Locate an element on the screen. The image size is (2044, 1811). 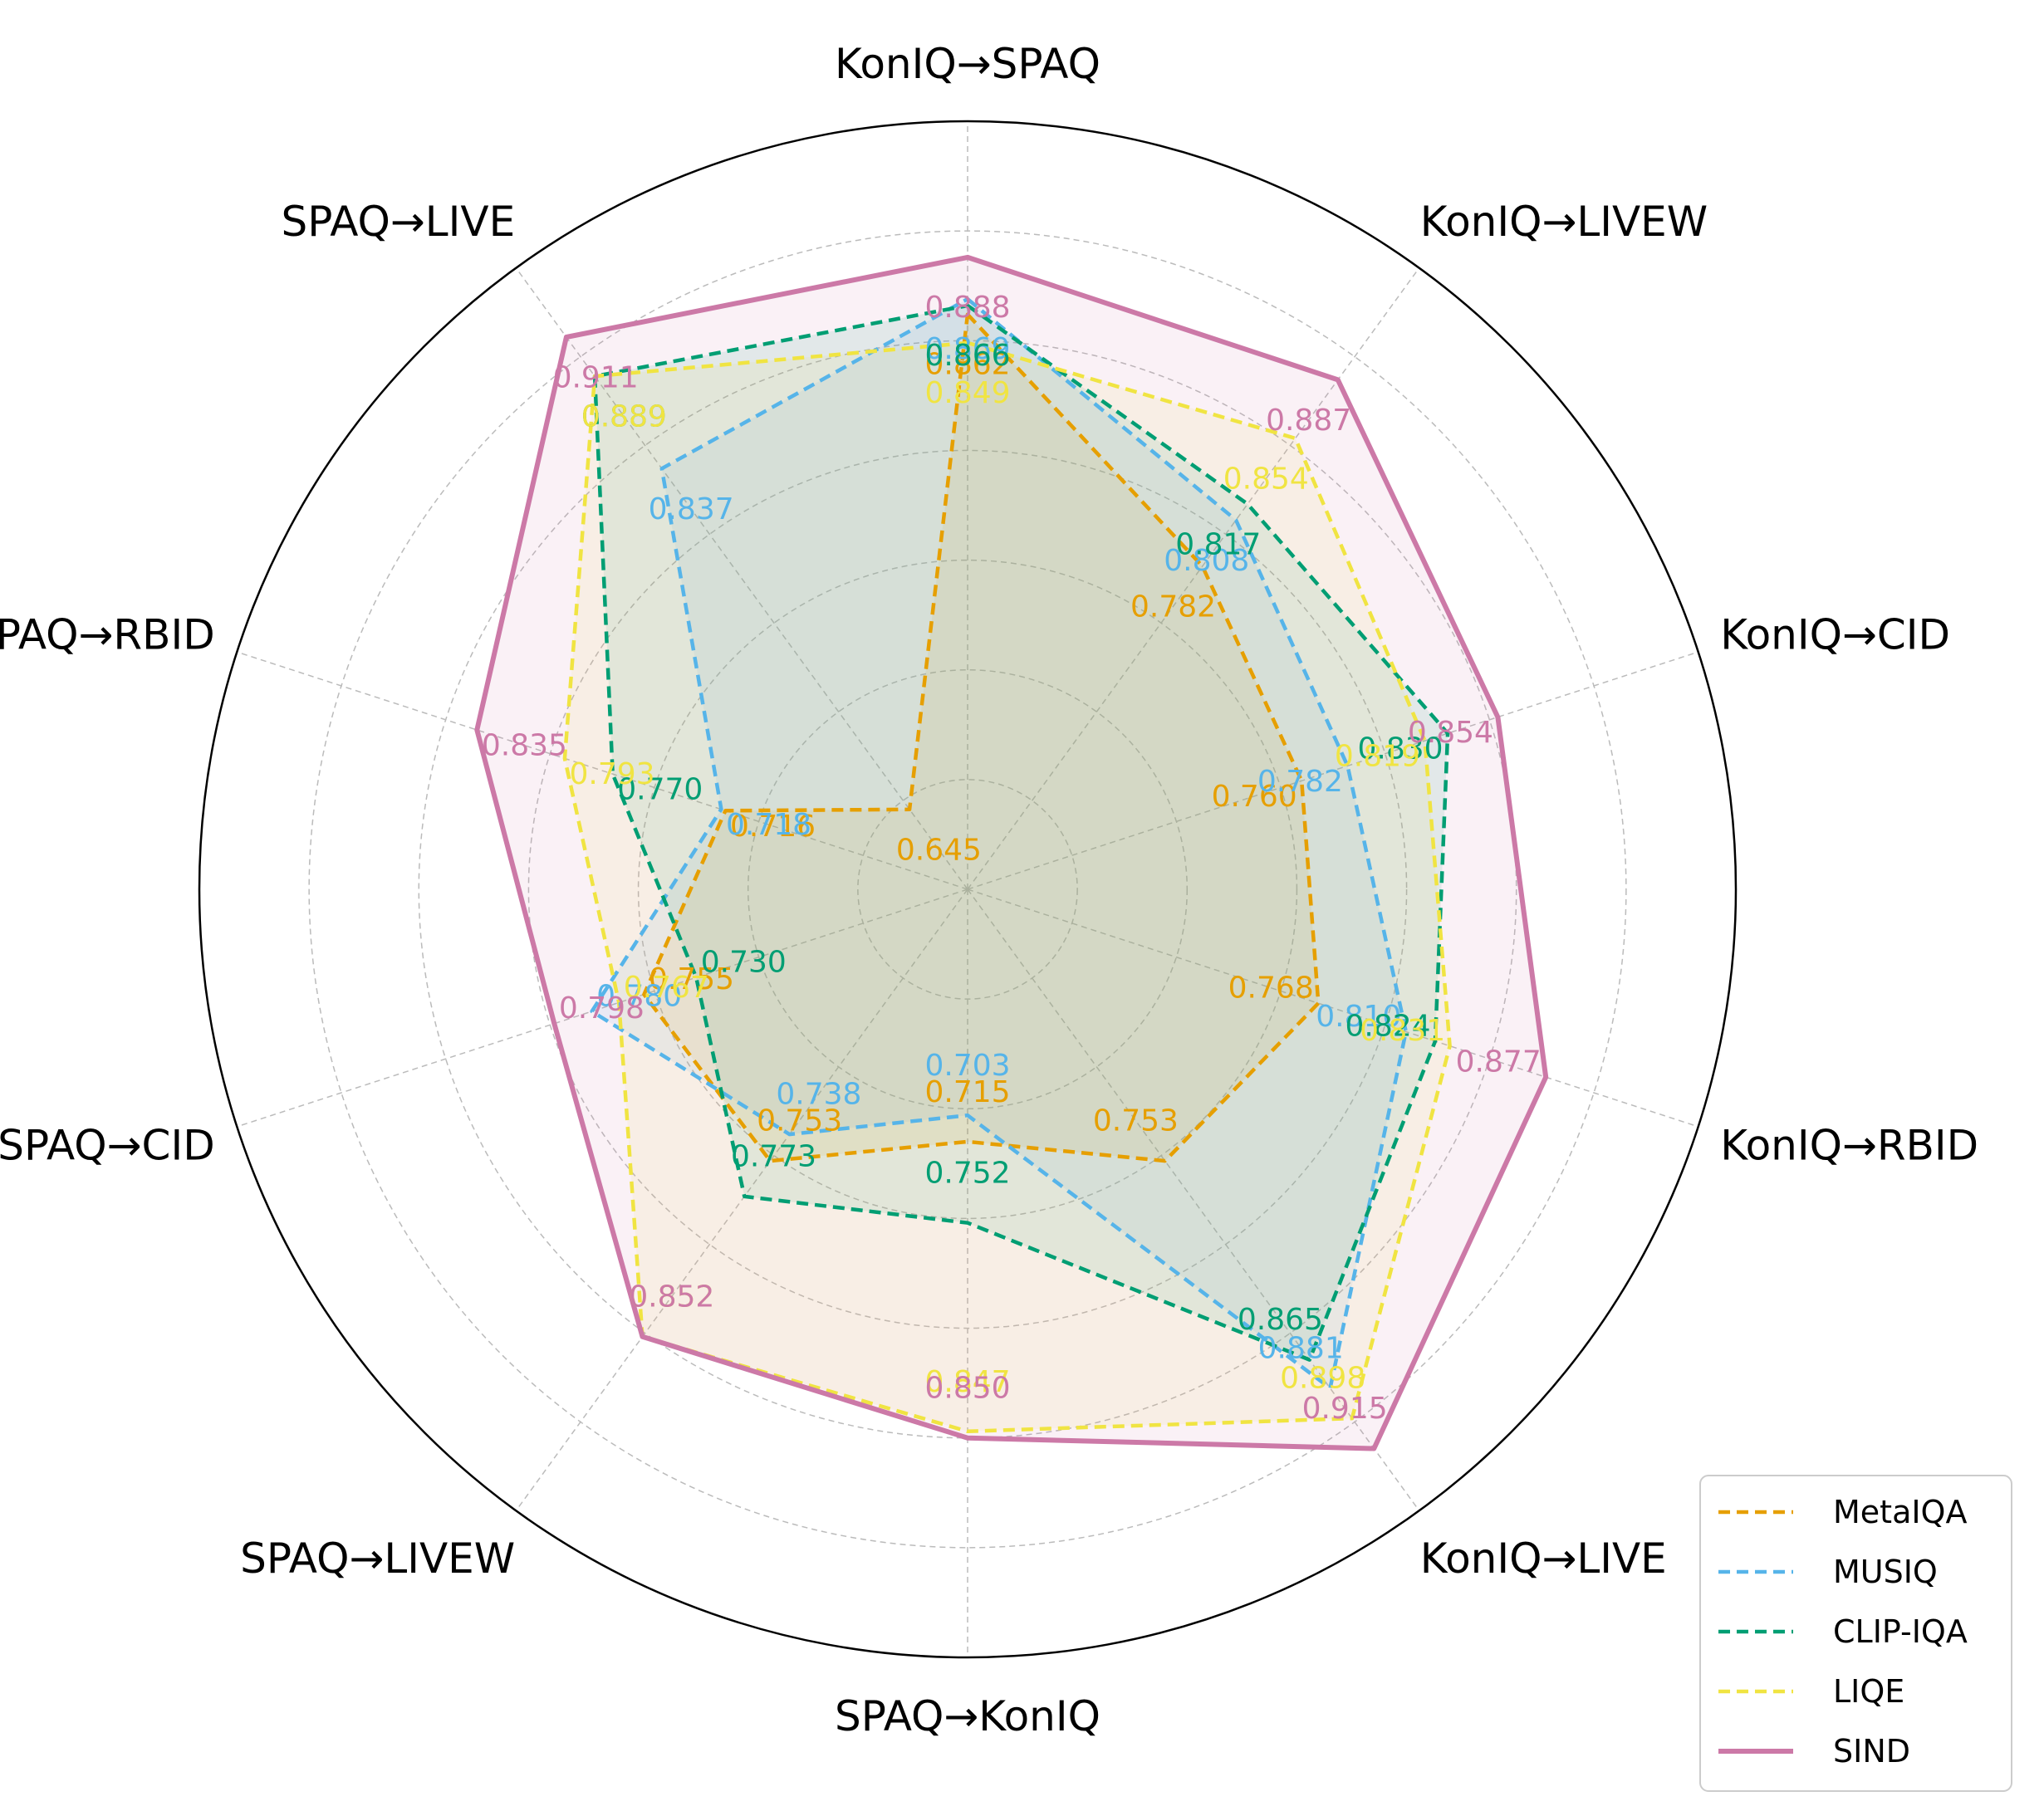
legend: MetaIQA MUSIQ CLIP-IQA LIQE SIND is located at coordinates (1855, 1633).